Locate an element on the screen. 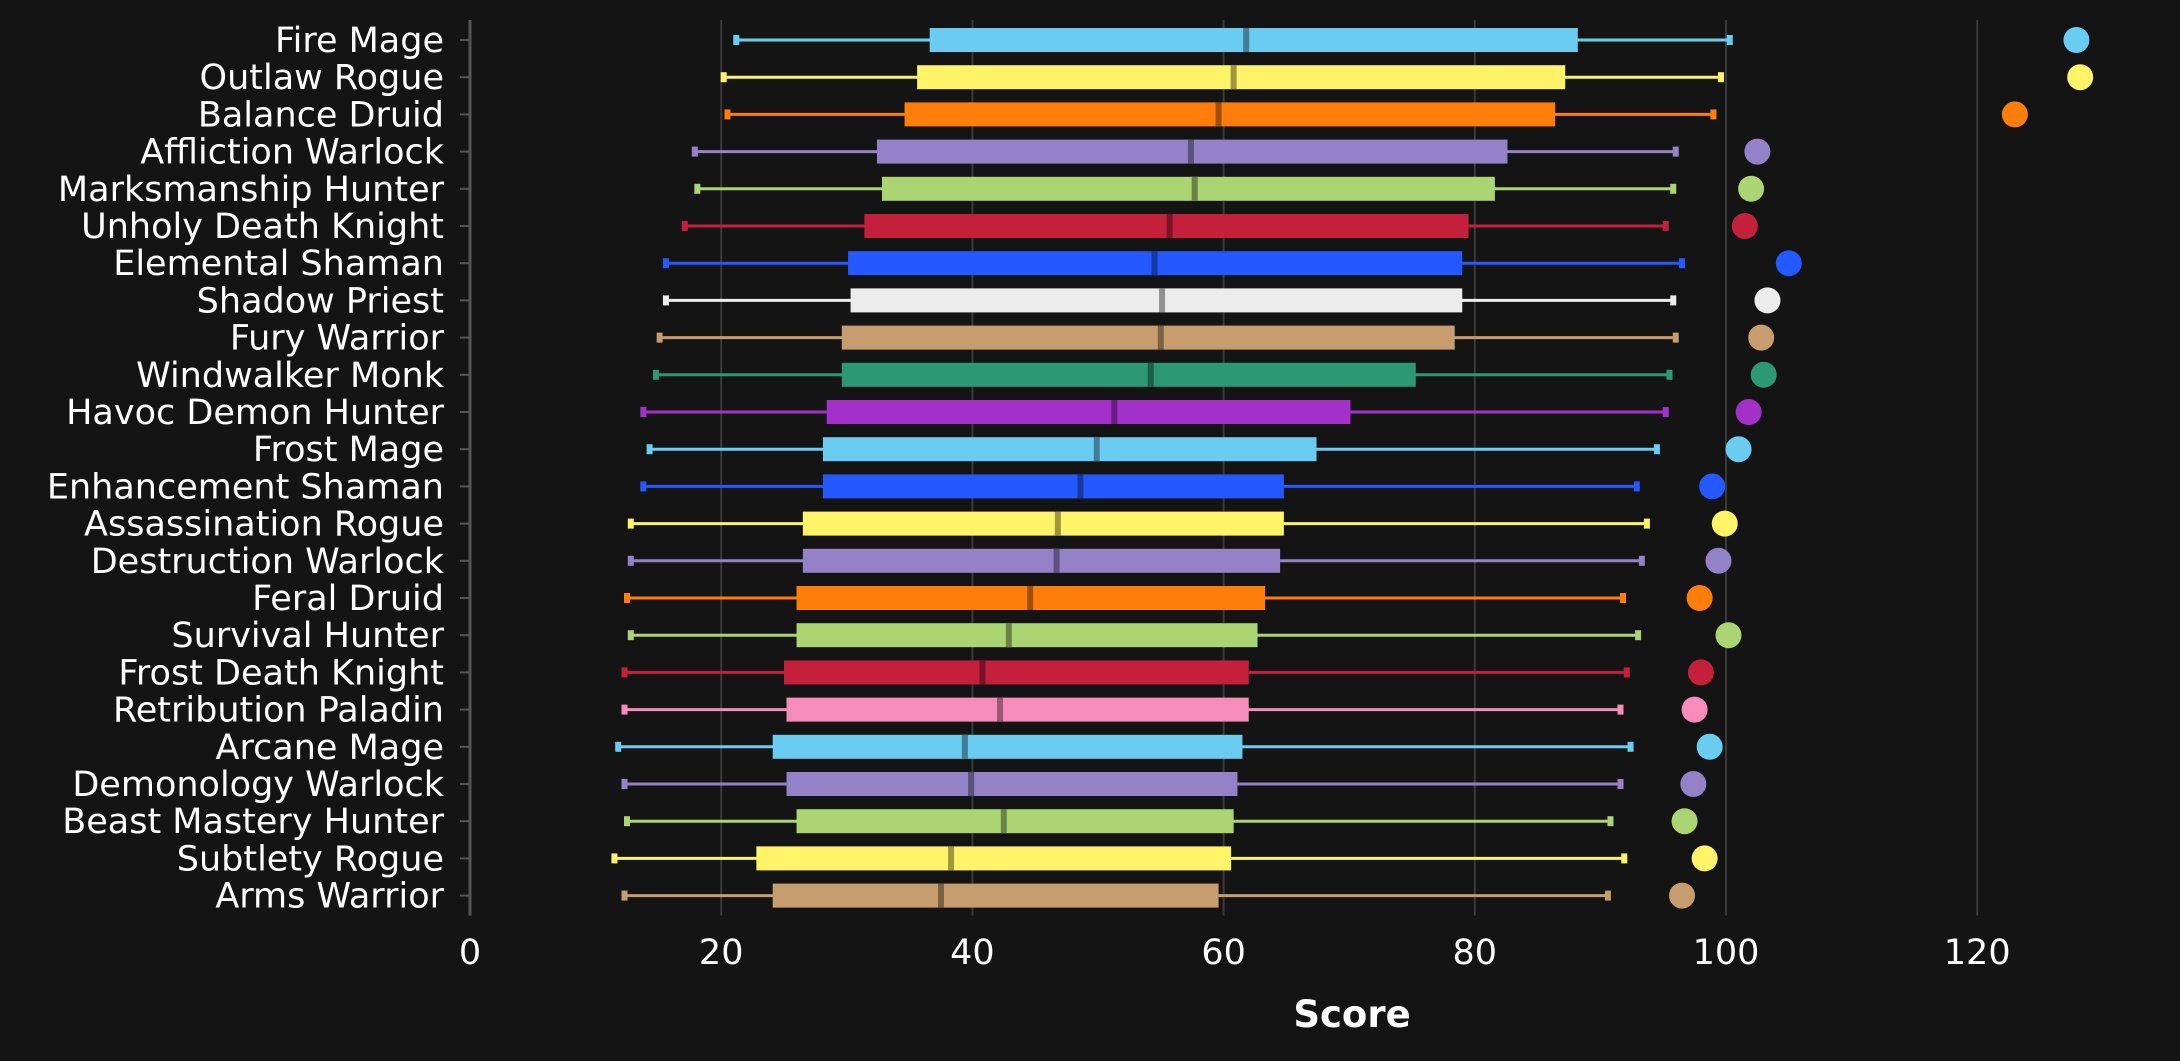 This screenshot has width=2180, height=1061. category-label: Elemental Shaman is located at coordinates (278, 264).